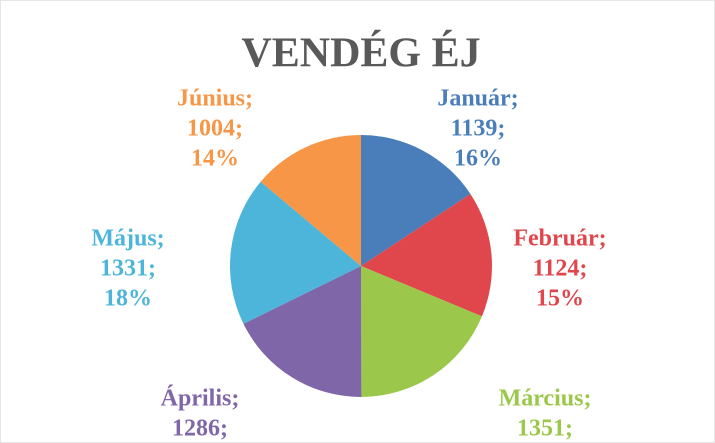 The width and height of the screenshot is (715, 443). Describe the element at coordinates (200, 399) in the screenshot. I see `slice-label-category: Április;` at that location.